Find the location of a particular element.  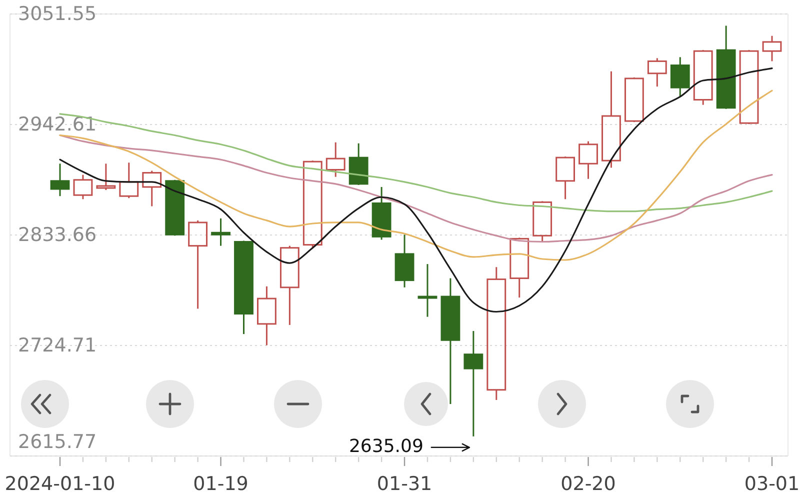

y-tick-label: 2724.71 is located at coordinates (57, 345).